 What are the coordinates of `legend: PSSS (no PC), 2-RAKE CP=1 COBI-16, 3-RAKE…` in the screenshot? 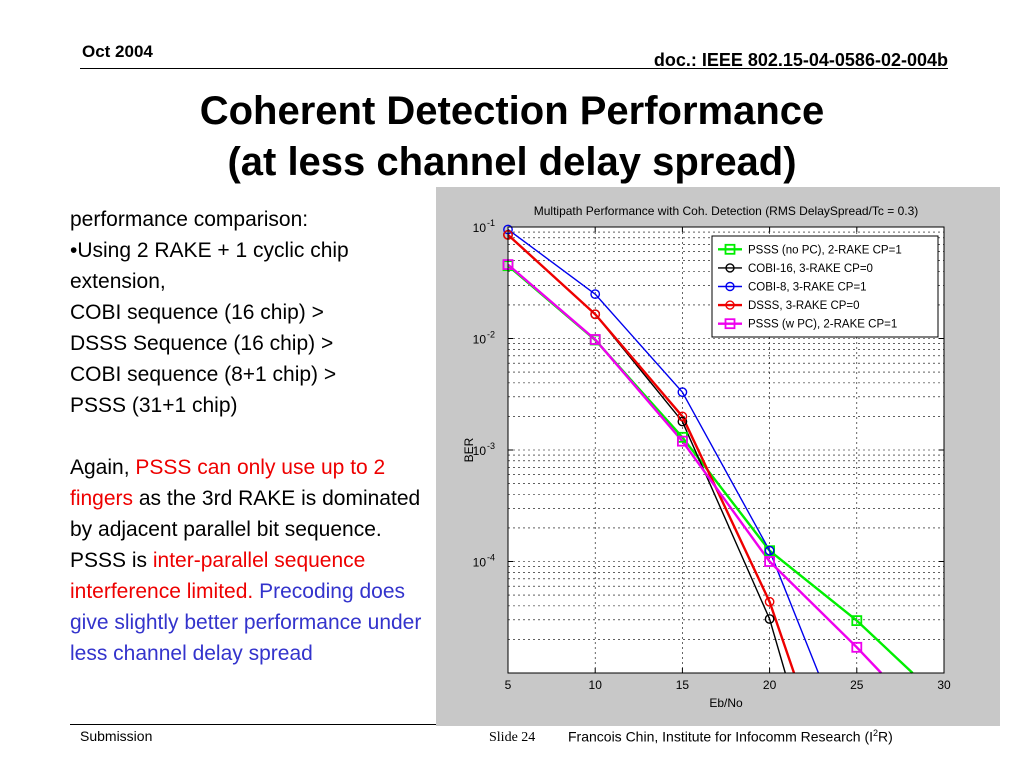 It's located at (825, 286).